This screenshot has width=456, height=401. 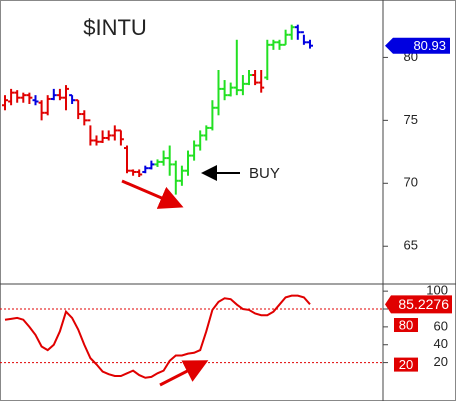 I want to click on y-tick-label: 20, so click(x=441, y=361).